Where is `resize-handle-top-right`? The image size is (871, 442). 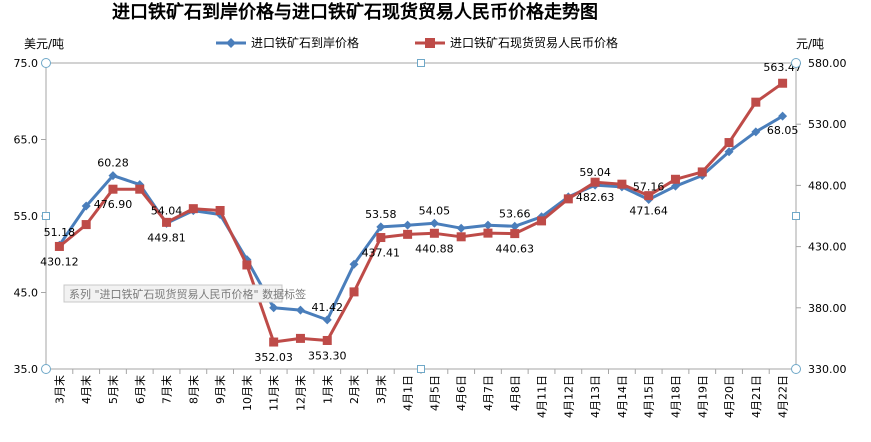
resize-handle-top-right is located at coordinates (796, 63).